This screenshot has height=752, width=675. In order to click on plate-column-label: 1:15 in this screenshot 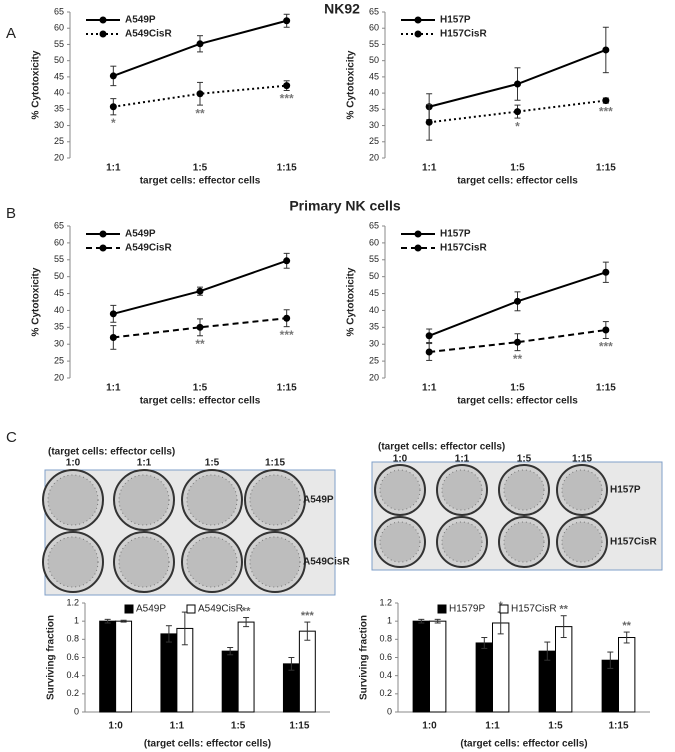, I will do `click(582, 459)`.